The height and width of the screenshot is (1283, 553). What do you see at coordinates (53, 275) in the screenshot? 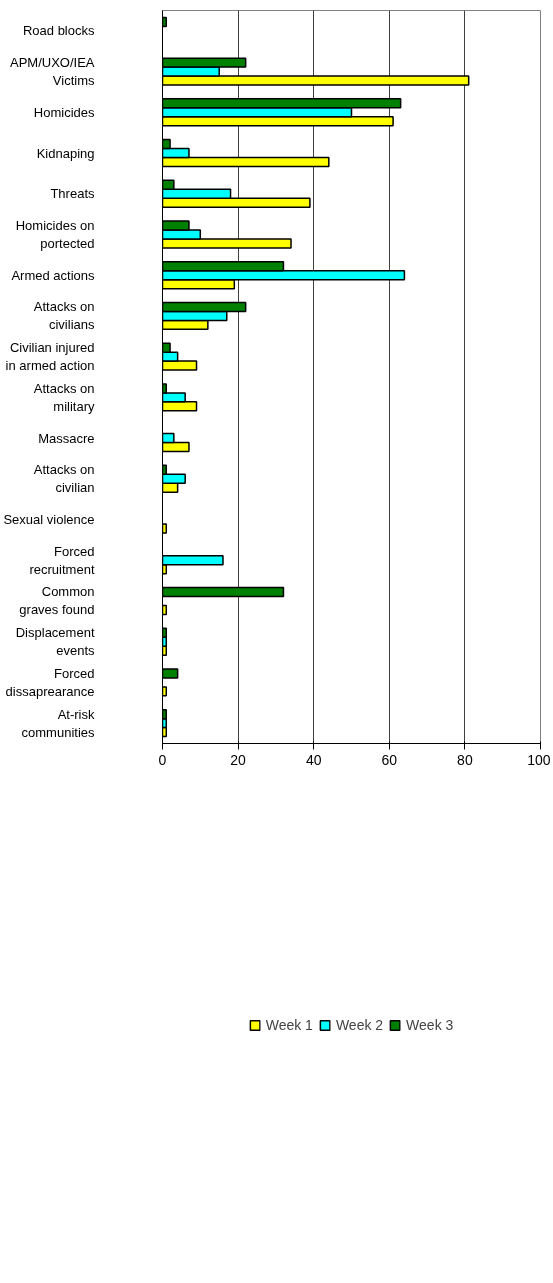
I see `y-tick-label: Armed actions` at bounding box center [53, 275].